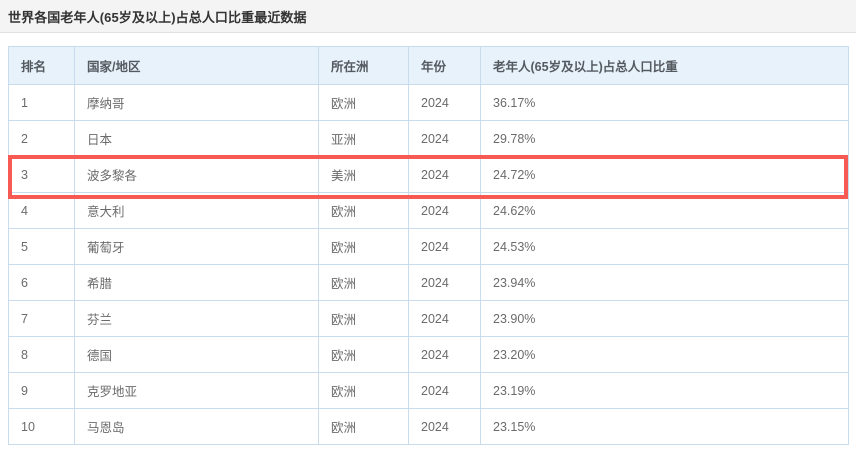 The width and height of the screenshot is (856, 460). I want to click on cell-share: 23.19%, so click(664, 390).